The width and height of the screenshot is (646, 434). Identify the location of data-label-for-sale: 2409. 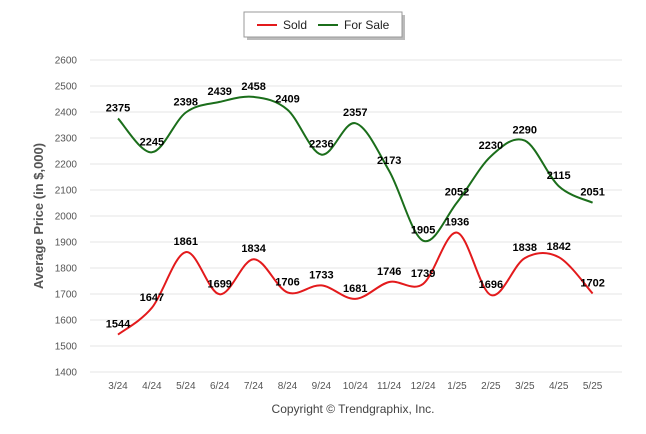
(287, 100).